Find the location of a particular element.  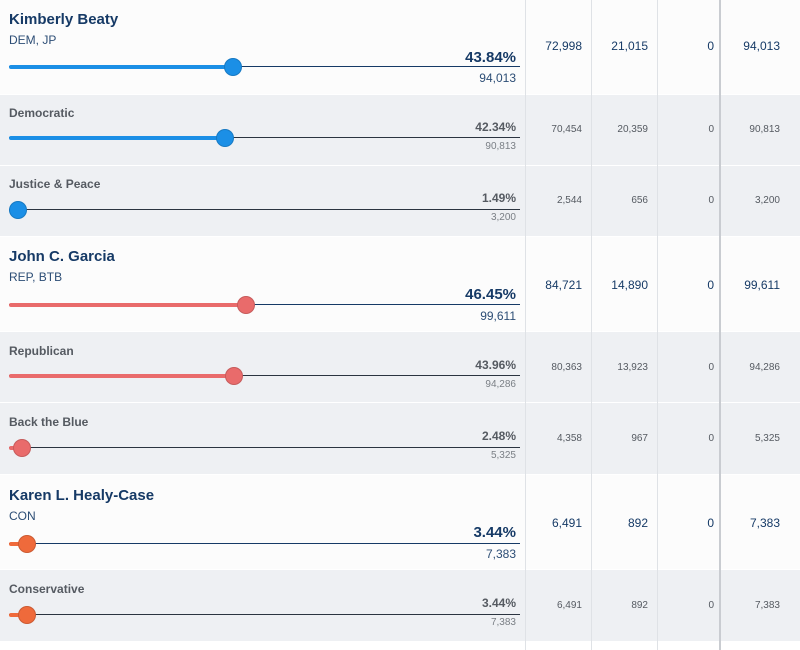

candidate-name: Karen L. Healy-Case is located at coordinates (82, 495).